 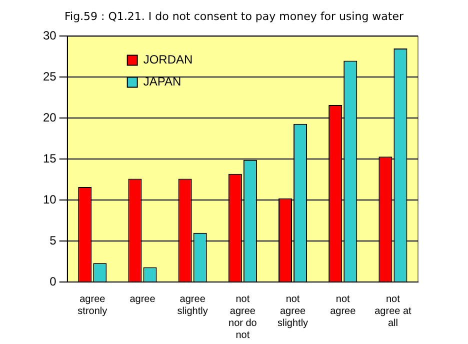 What do you see at coordinates (53, 281) in the screenshot?
I see `y-tick-label: 0` at bounding box center [53, 281].